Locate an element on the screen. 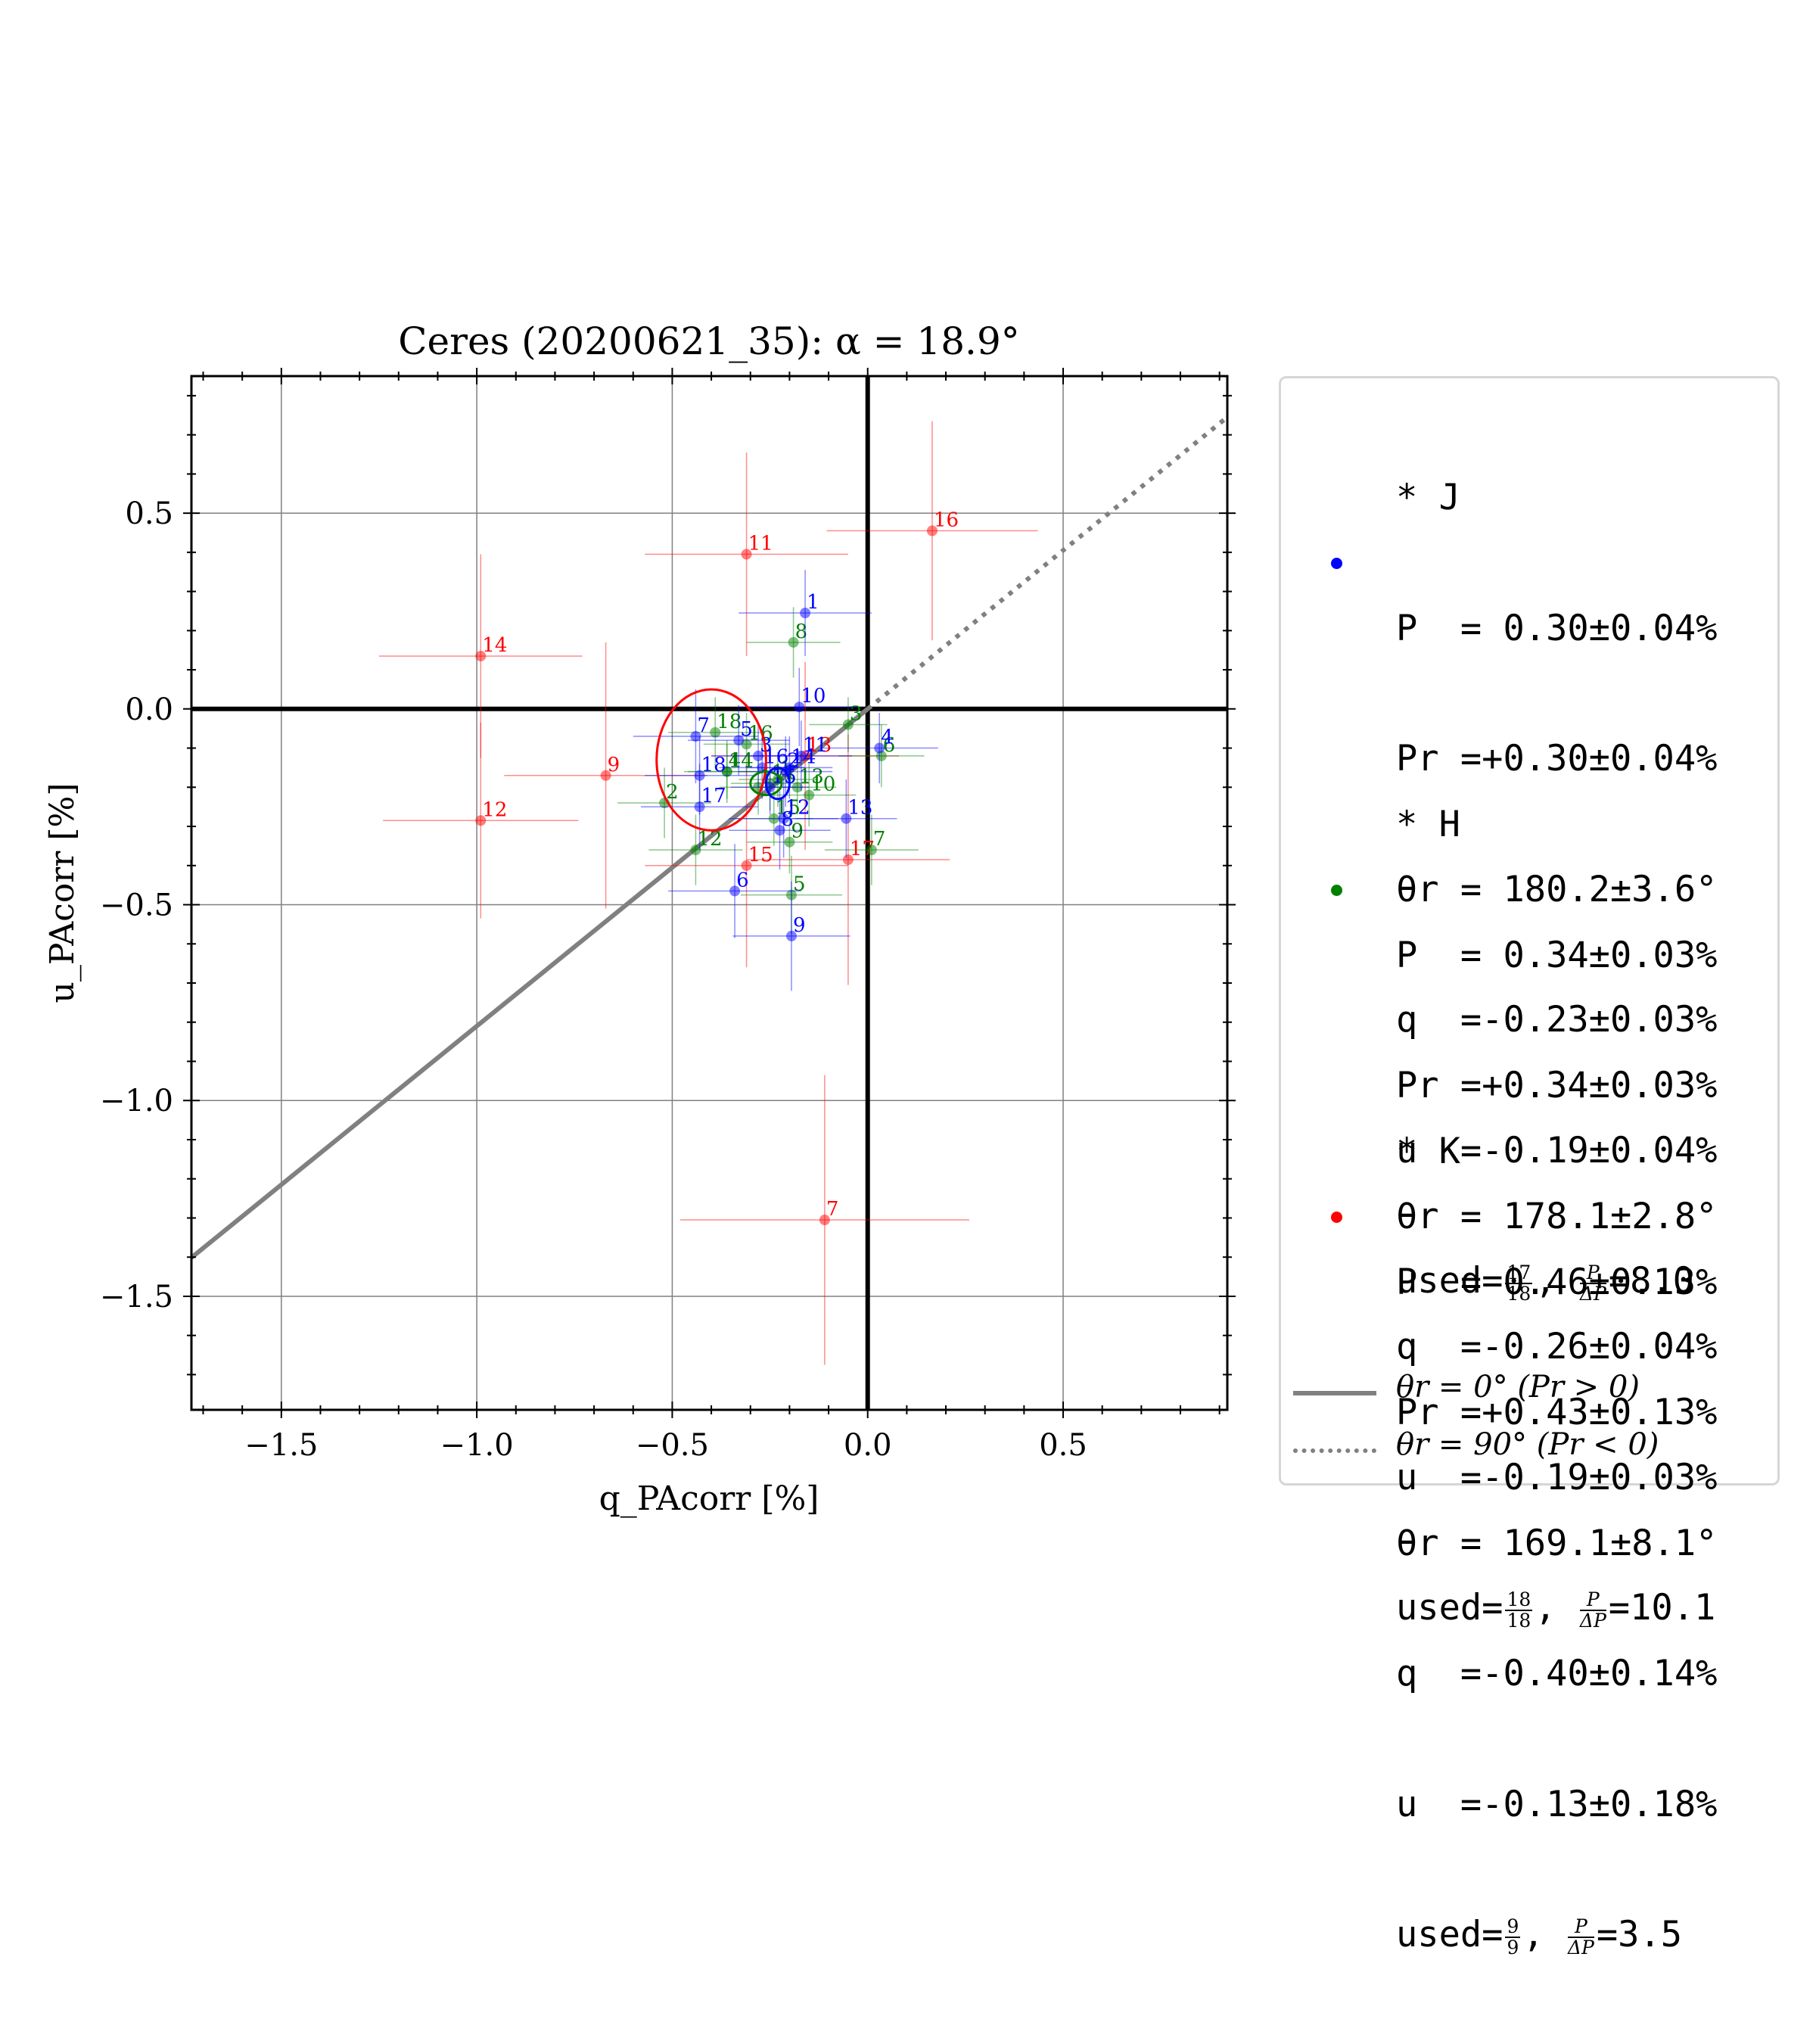 This screenshot has width=1816, height=2044. legend-q: q =-0.26±0.04% is located at coordinates (1557, 1346).